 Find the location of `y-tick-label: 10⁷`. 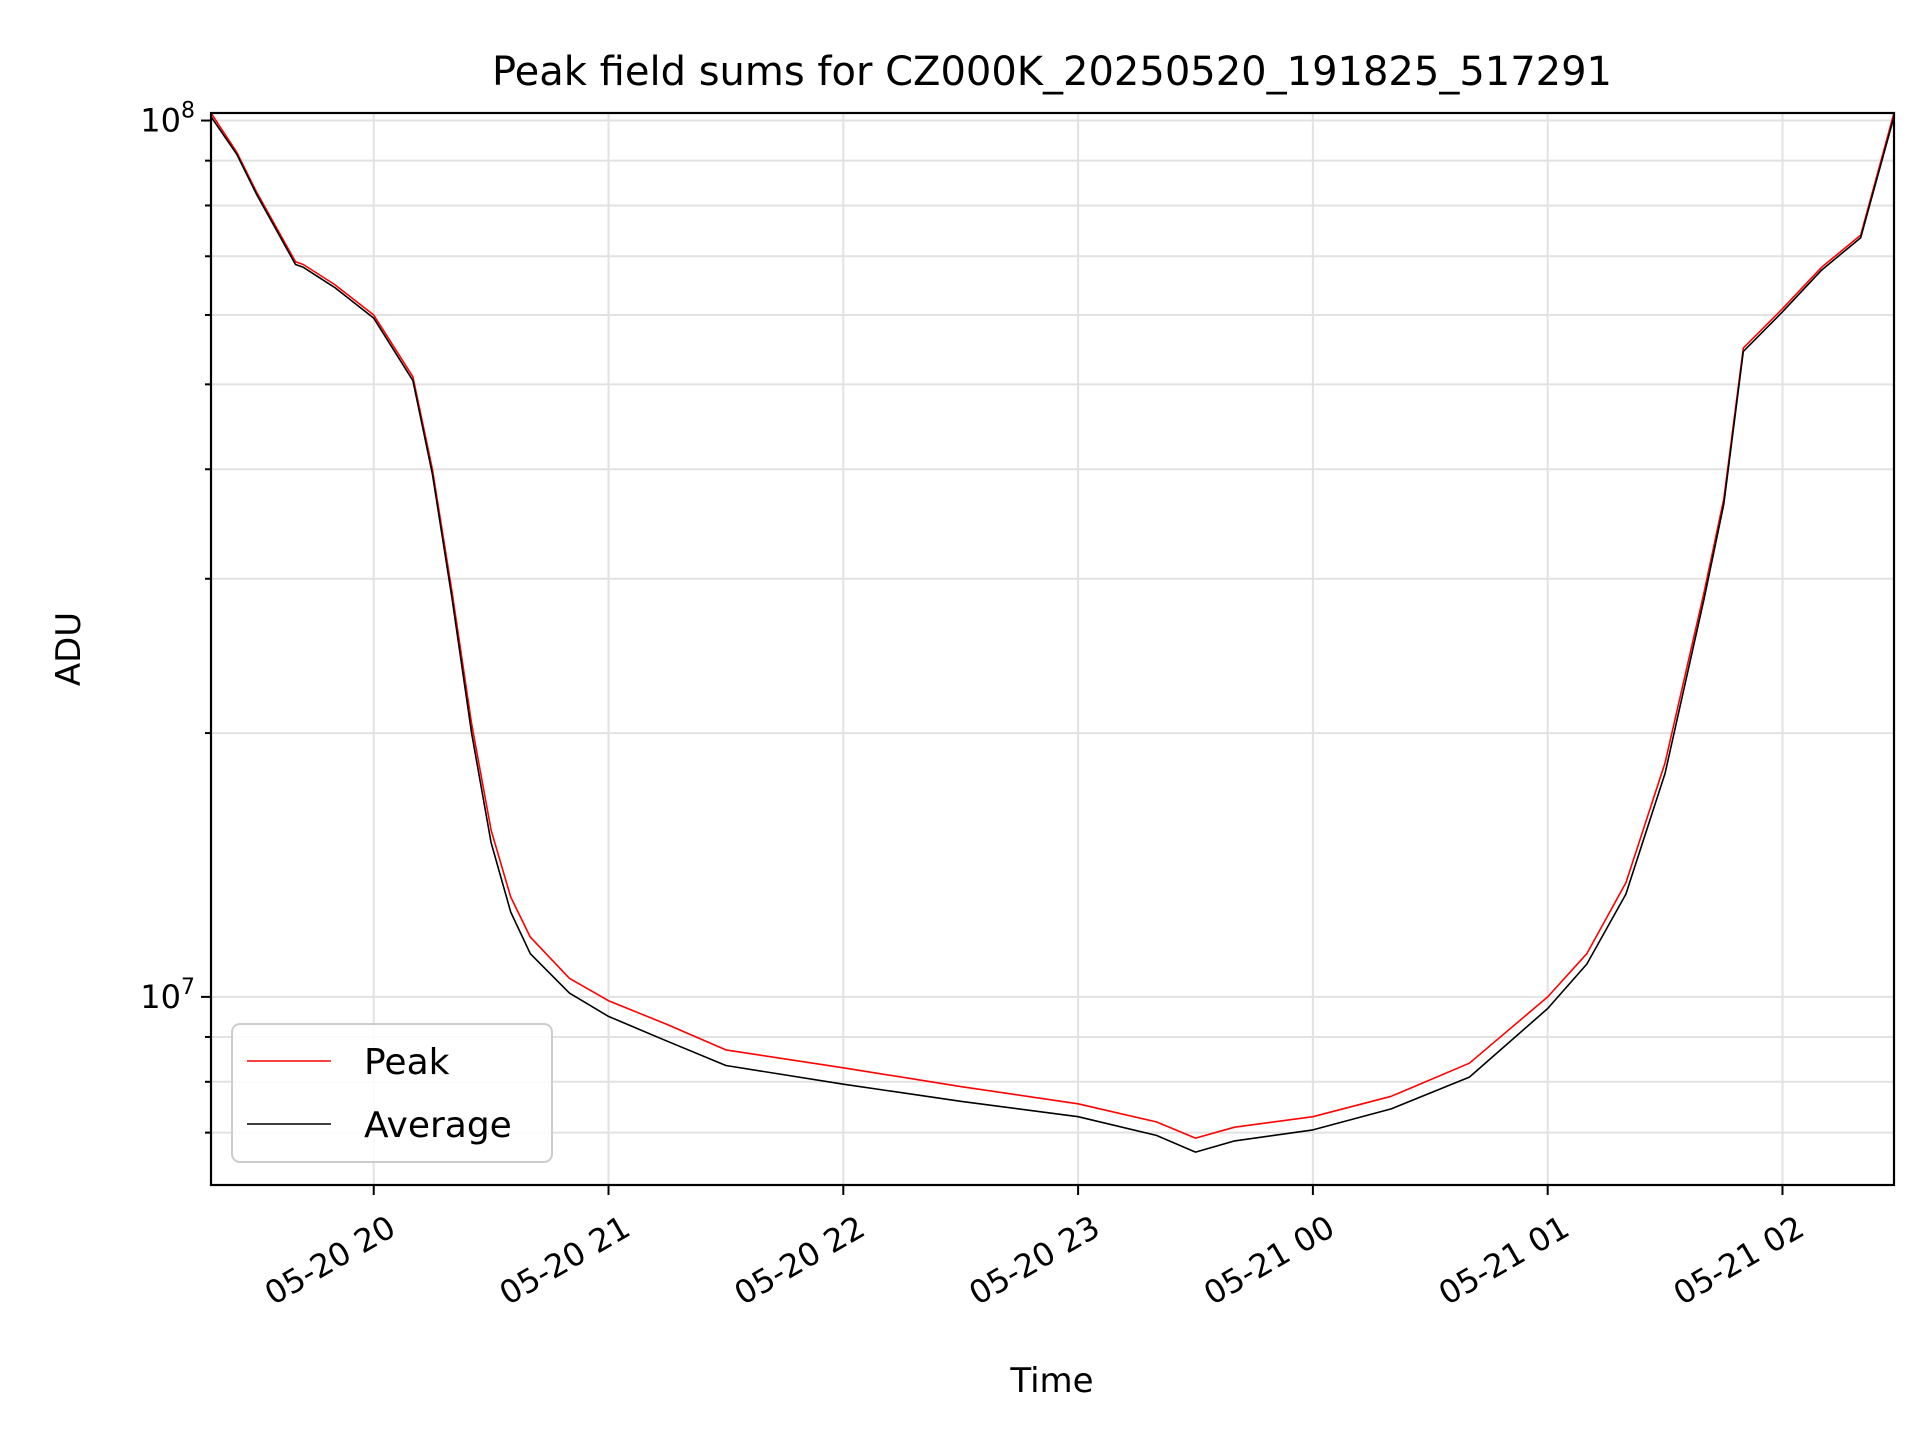

y-tick-label: 10⁷ is located at coordinates (167, 995).